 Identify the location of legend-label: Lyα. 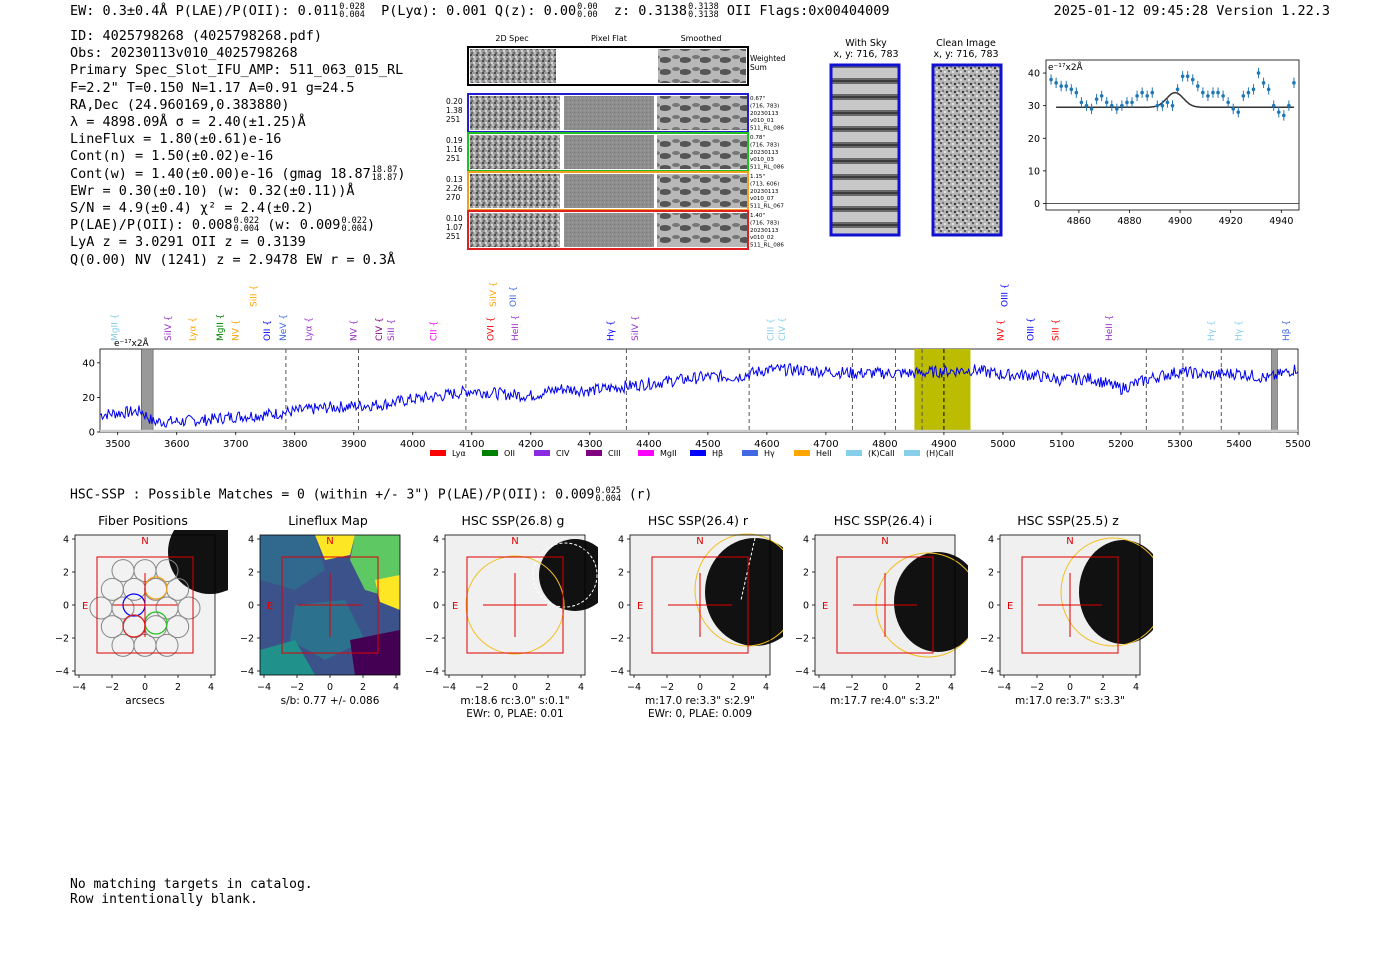
(459, 453).